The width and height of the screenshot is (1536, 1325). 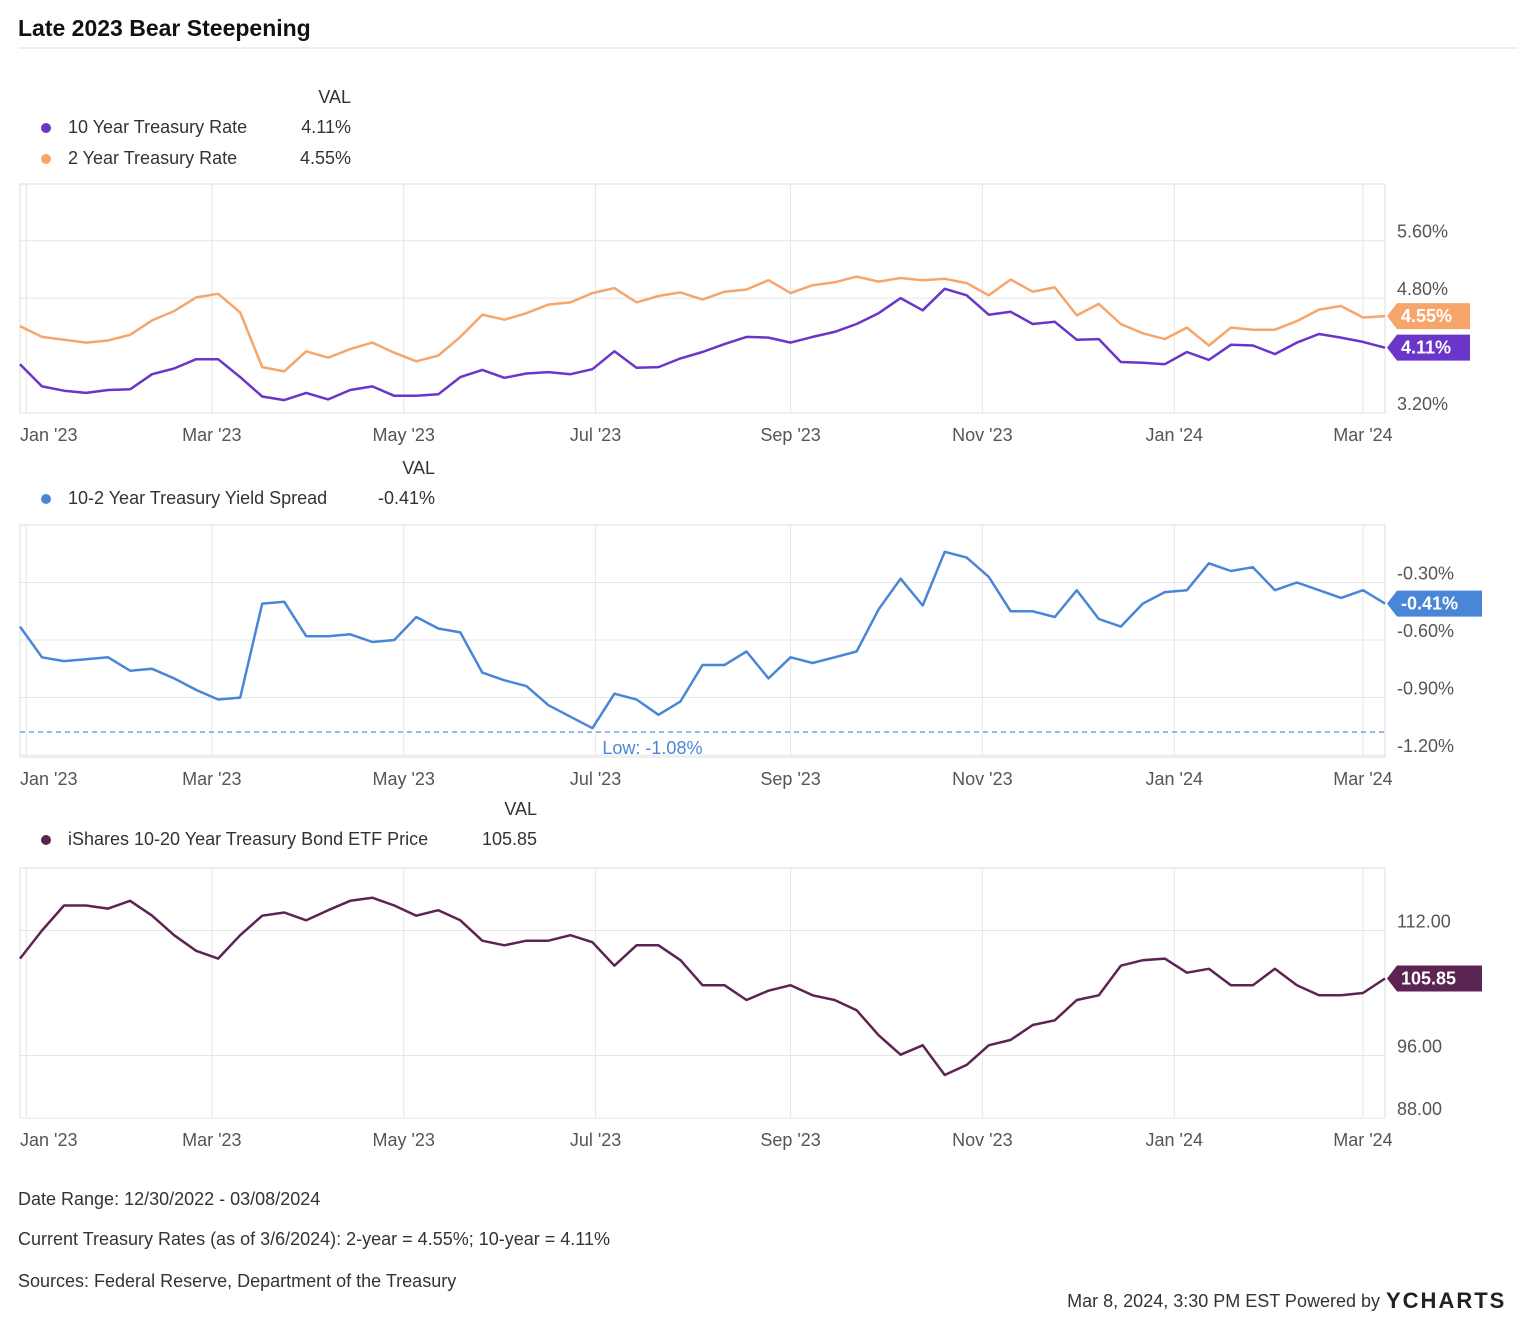 What do you see at coordinates (1425, 746) in the screenshot?
I see `y-tick-label: -1.20%` at bounding box center [1425, 746].